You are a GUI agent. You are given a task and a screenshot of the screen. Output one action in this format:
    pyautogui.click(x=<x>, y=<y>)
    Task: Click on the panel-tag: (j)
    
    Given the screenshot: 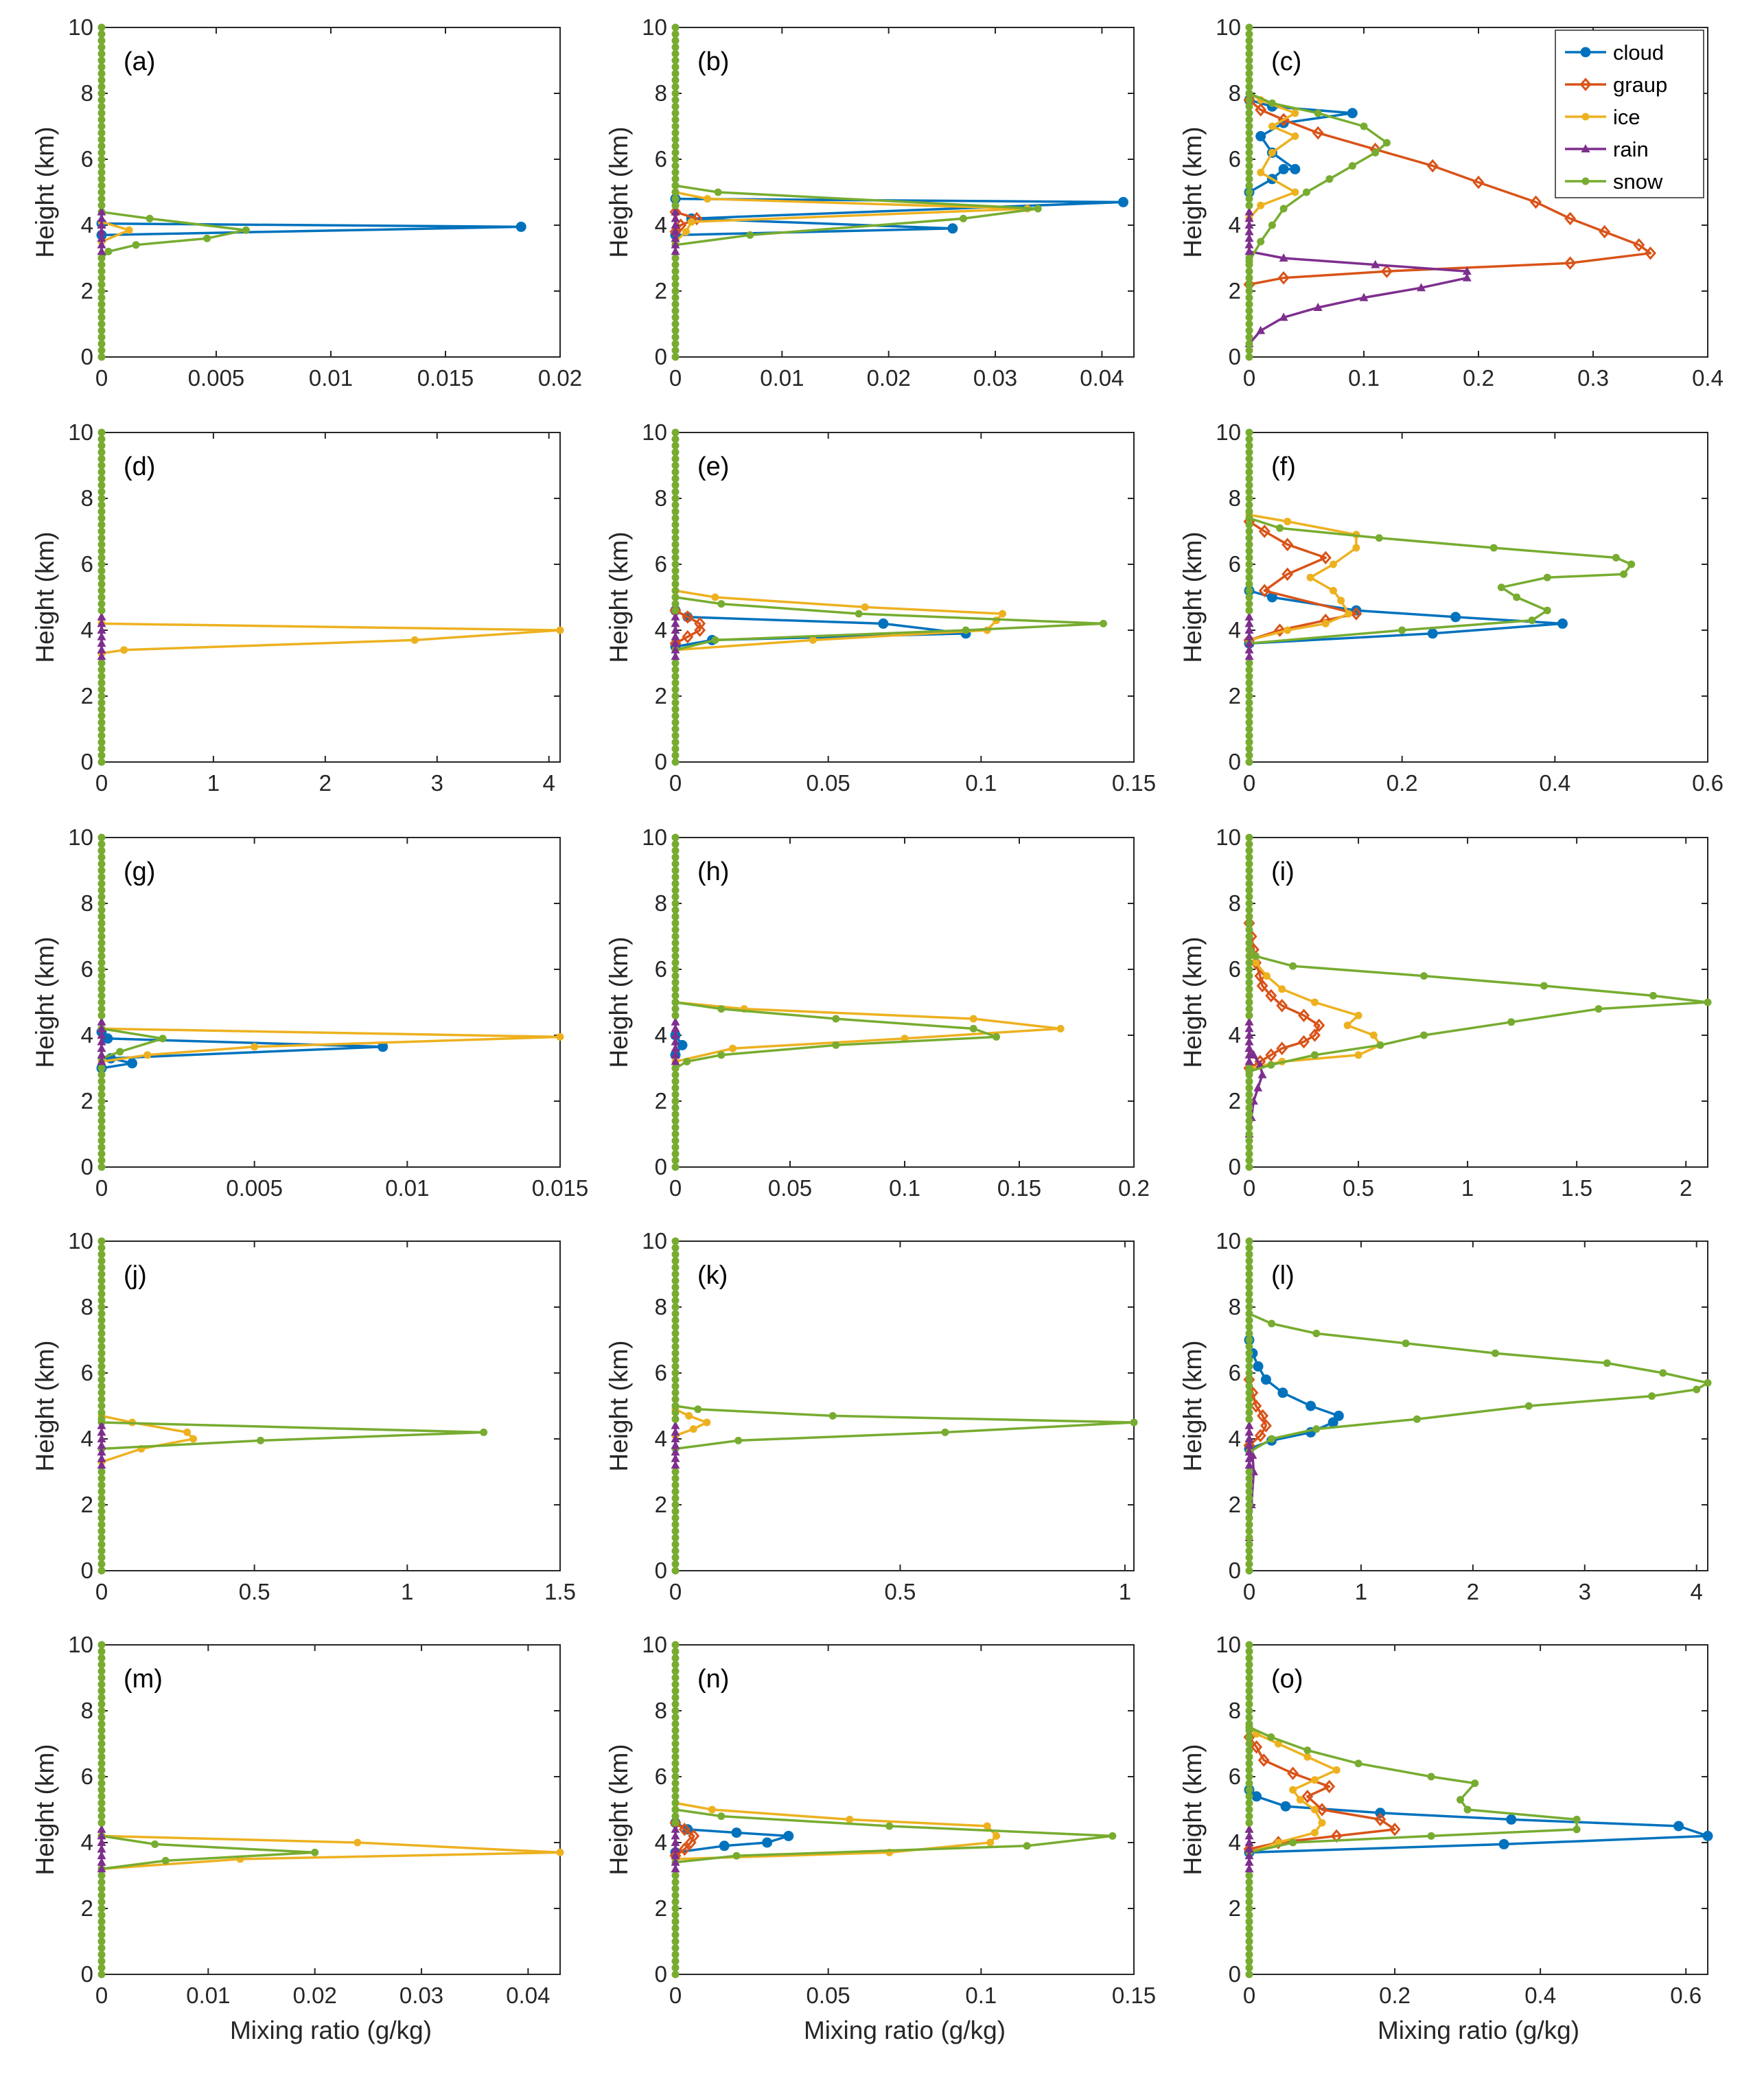 What is the action you would take?
    pyautogui.click(x=135, y=1275)
    